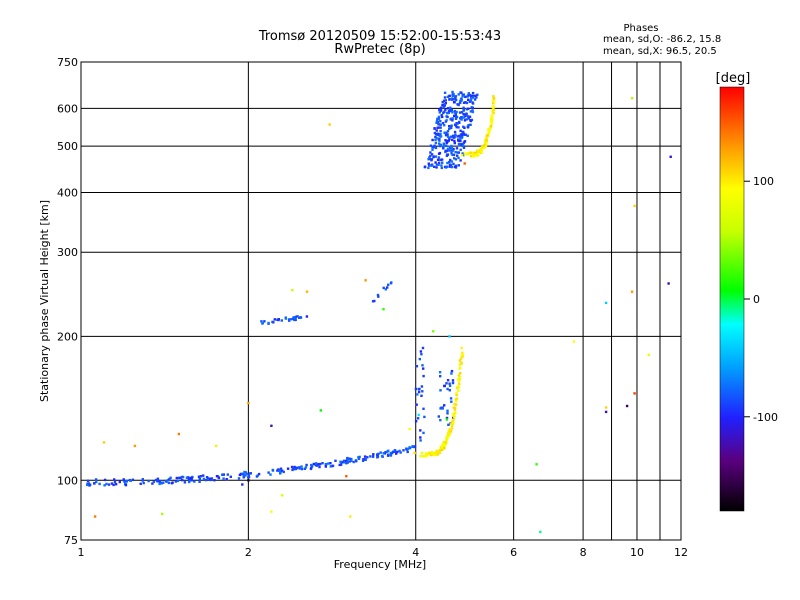  Describe the element at coordinates (248, 552) in the screenshot. I see `x-tick-label: 2` at that location.